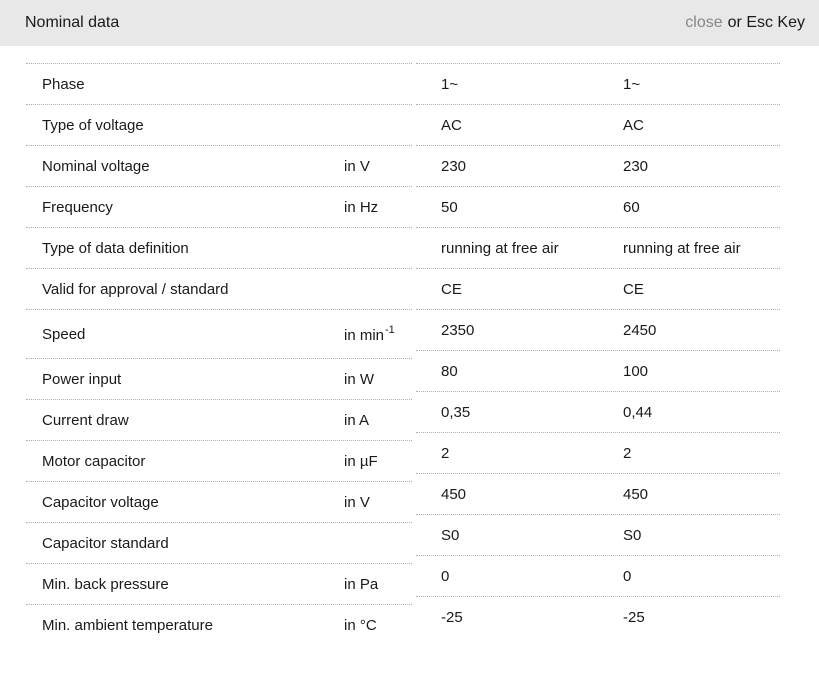 Image resolution: width=819 pixels, height=683 pixels. I want to click on row-label: Capacitor voltage, so click(100, 502).